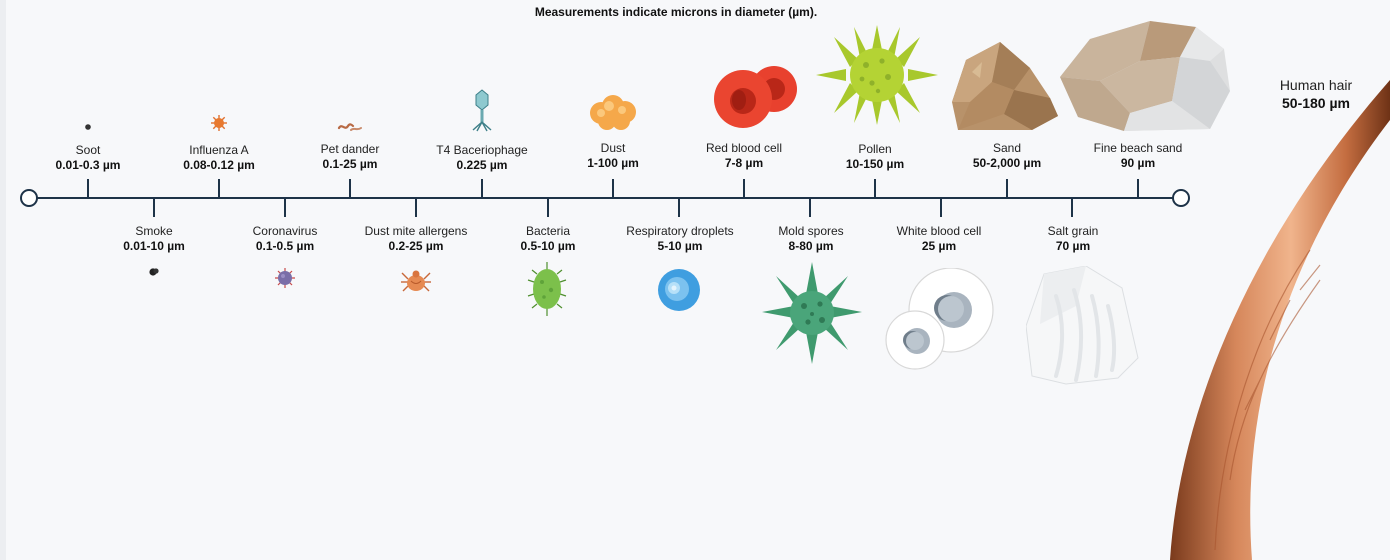 The width and height of the screenshot is (1390, 560). Describe the element at coordinates (88, 127) in the screenshot. I see `soot-icon` at that location.